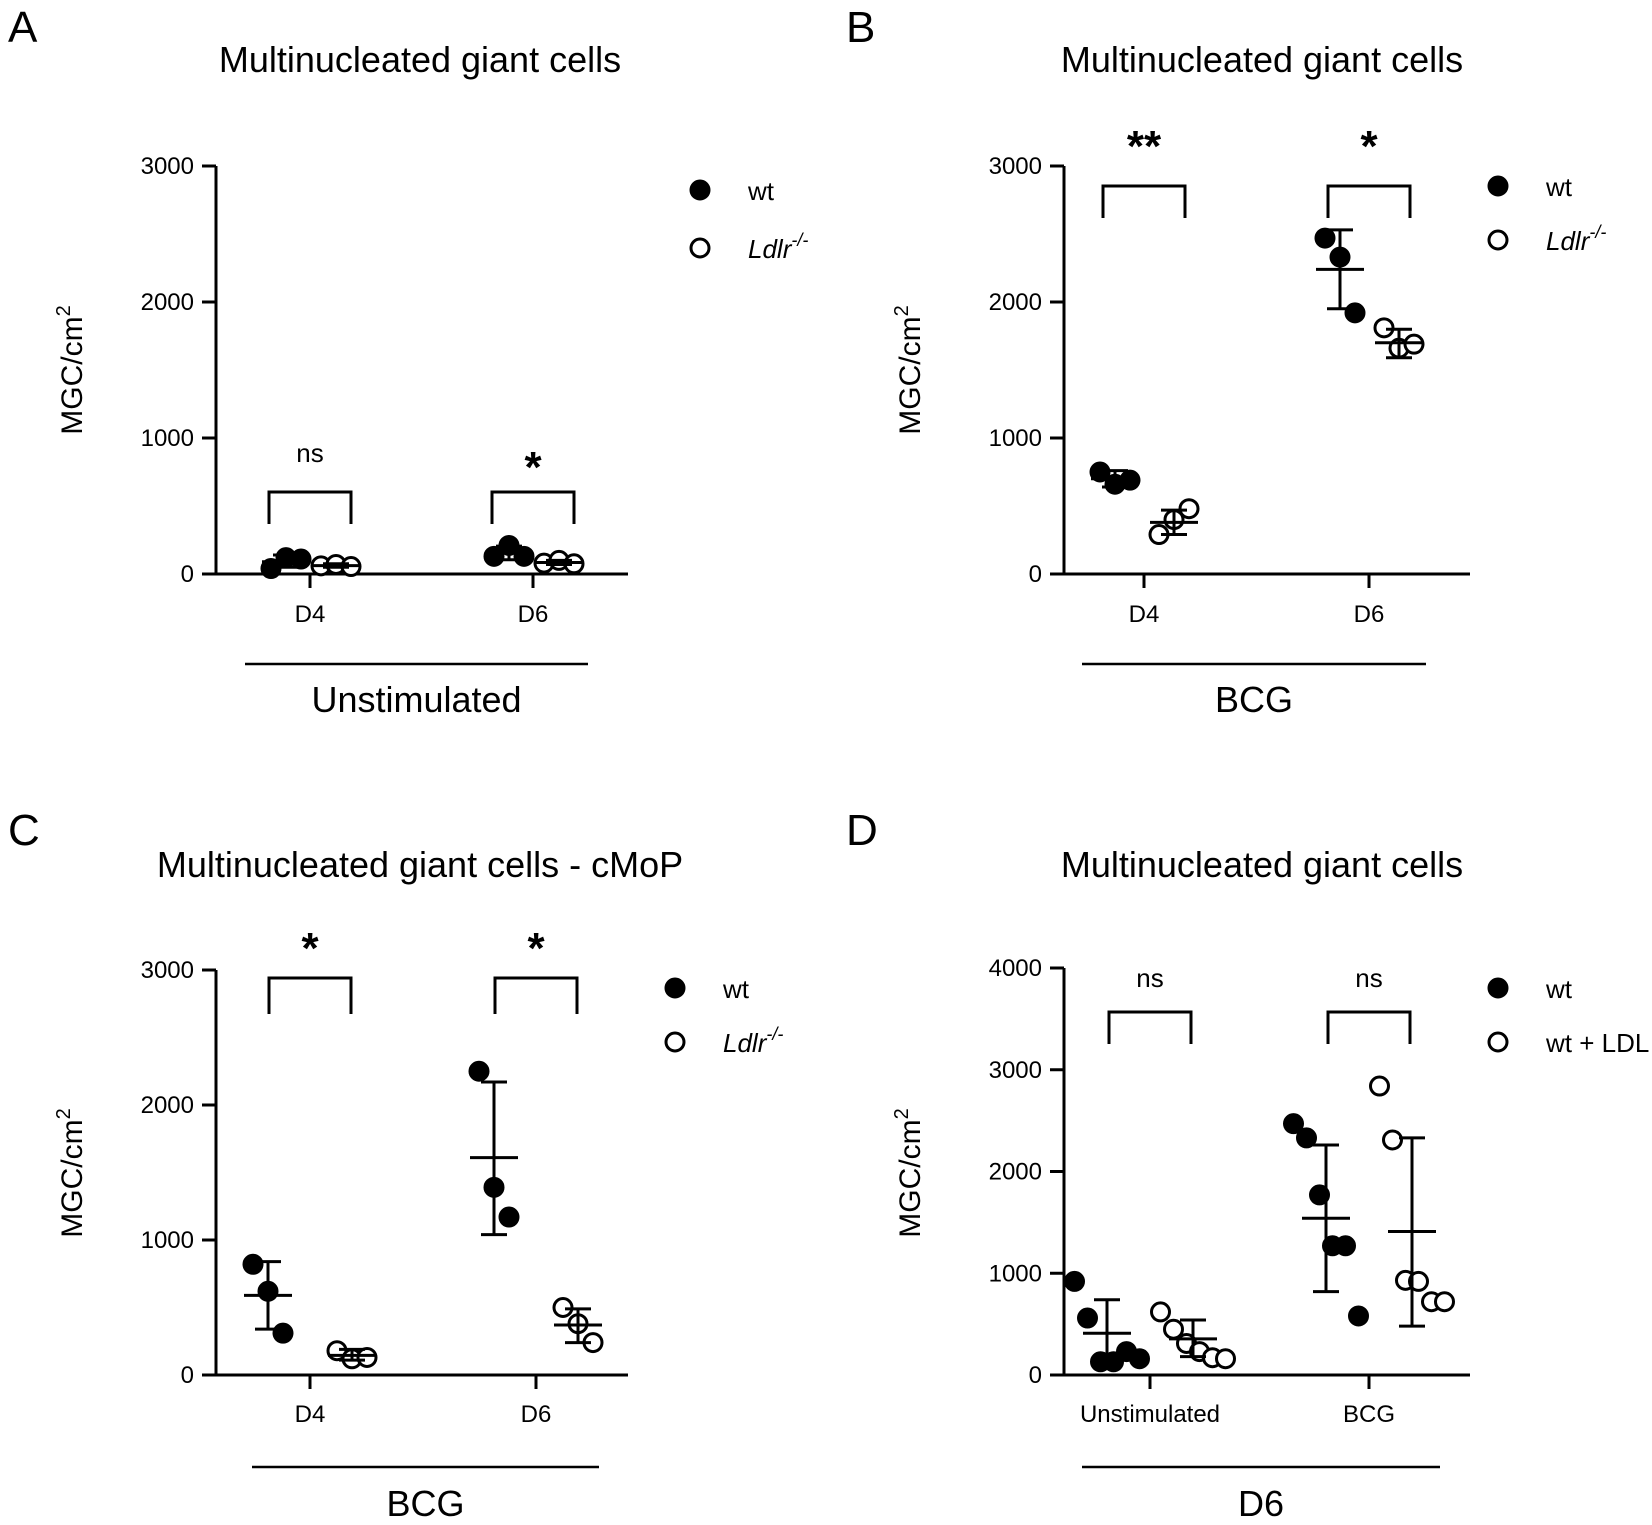  Describe the element at coordinates (24, 830) in the screenshot. I see `panel-letter: C` at that location.